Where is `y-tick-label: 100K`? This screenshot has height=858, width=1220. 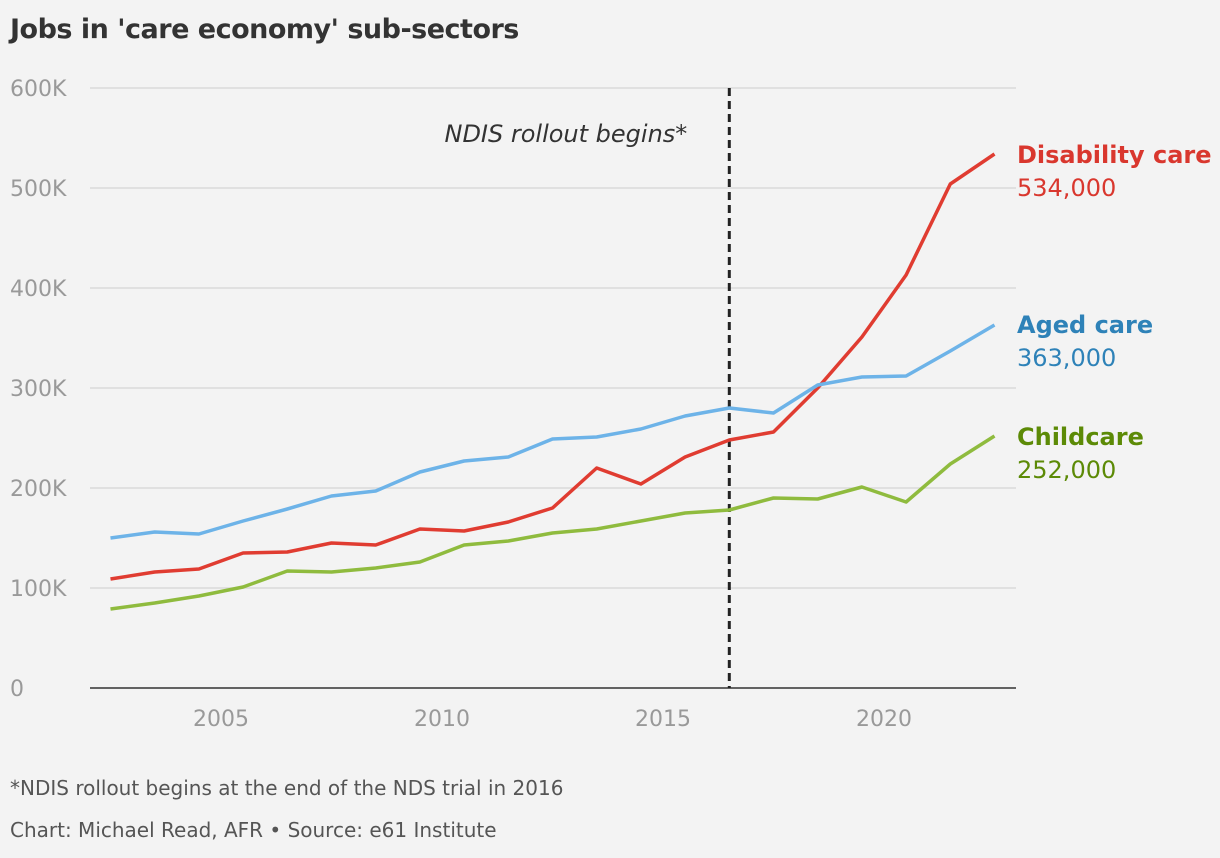 y-tick-label: 100K is located at coordinates (38, 589).